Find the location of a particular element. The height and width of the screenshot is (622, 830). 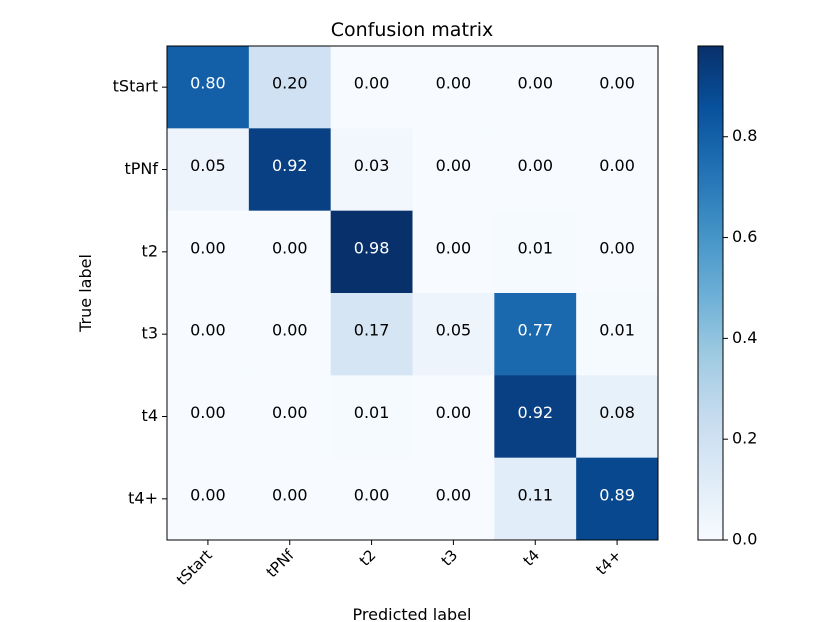

x-tick-label: t3 is located at coordinates (450, 558).